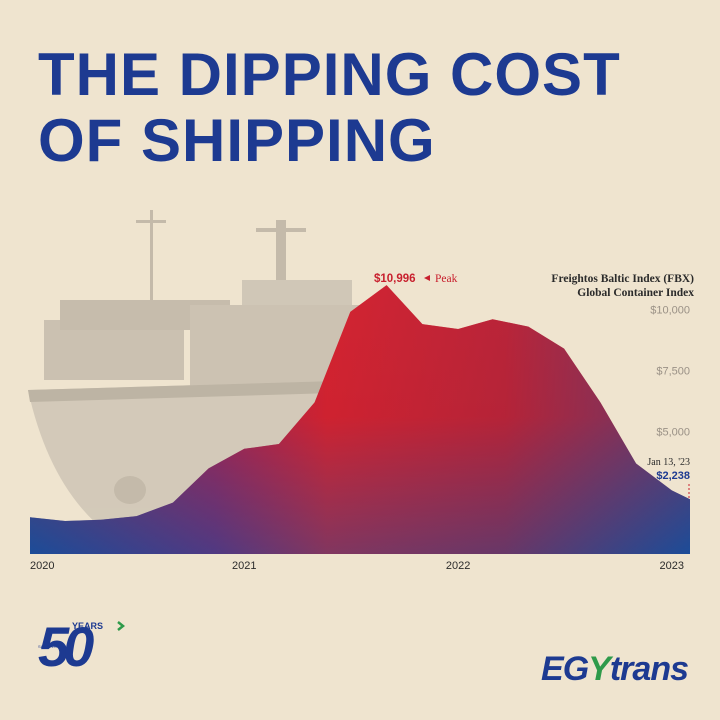 This screenshot has height=720, width=720. I want to click on page-title: THE DIPPING COST OF SHIPPING, so click(329, 108).